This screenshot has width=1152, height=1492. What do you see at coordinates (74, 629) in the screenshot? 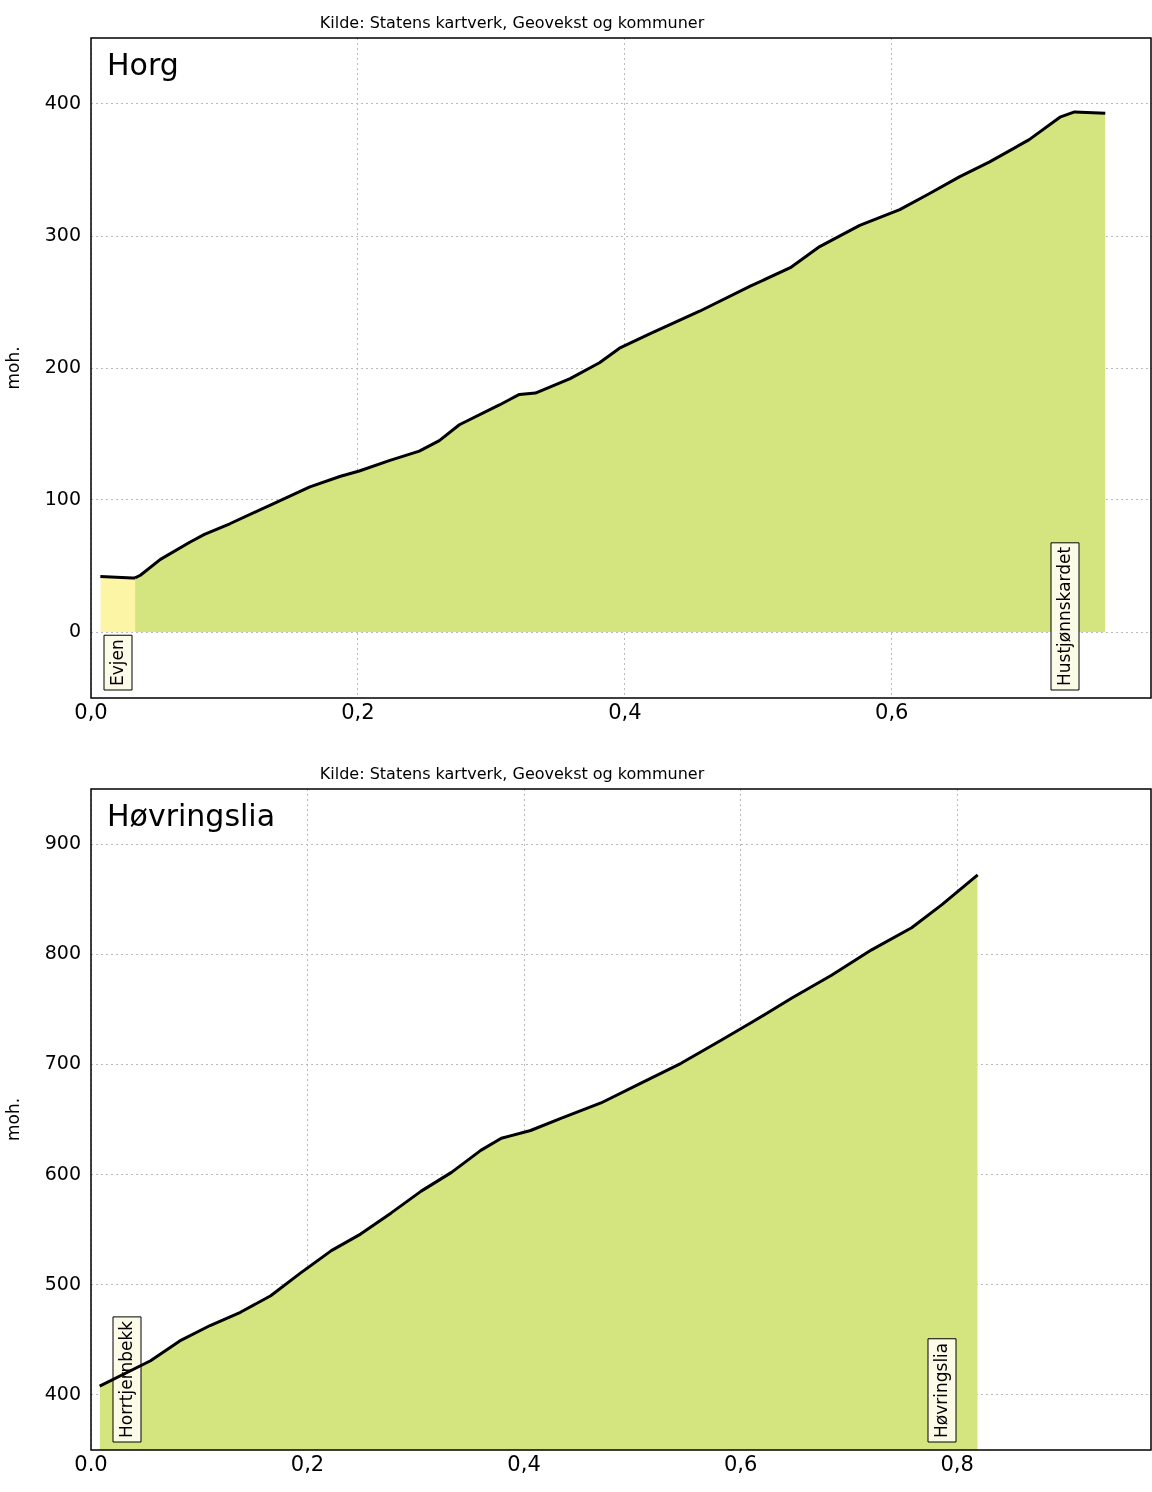
I see `y-tick-label: 0` at bounding box center [74, 629].